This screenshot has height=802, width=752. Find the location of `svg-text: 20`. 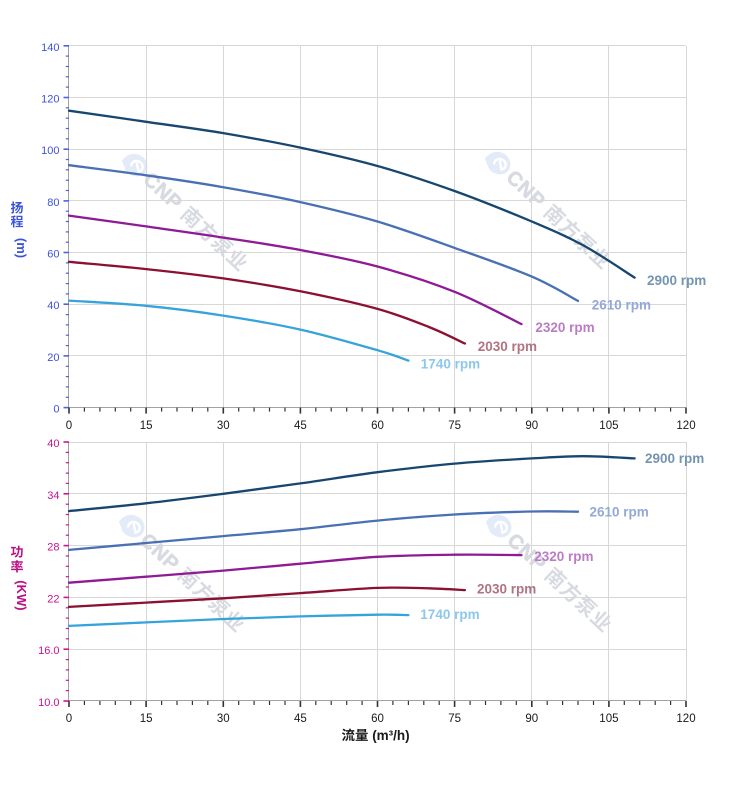

svg-text: 20 is located at coordinates (53, 358).